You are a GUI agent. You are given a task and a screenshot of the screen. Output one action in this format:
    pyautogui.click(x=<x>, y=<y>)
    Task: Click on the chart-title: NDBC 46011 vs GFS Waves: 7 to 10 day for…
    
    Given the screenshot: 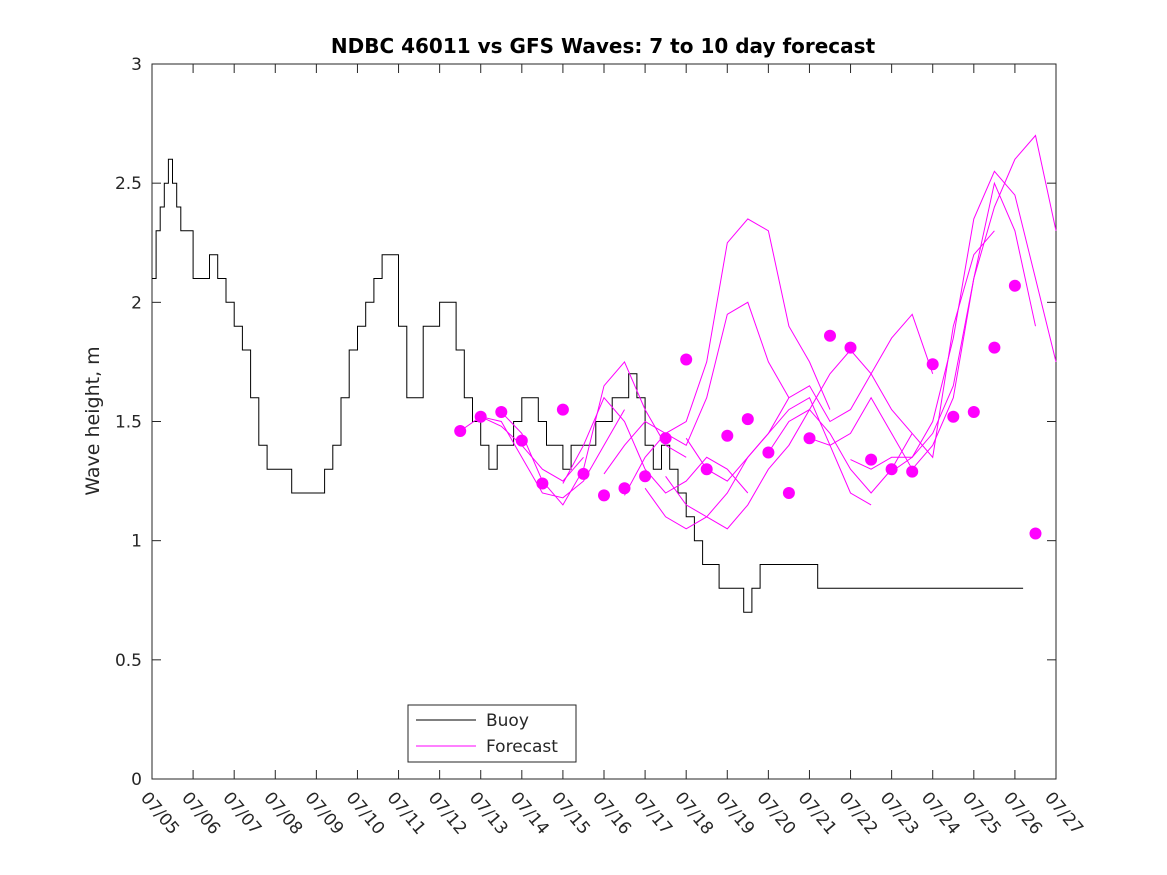 What is the action you would take?
    pyautogui.click(x=603, y=46)
    